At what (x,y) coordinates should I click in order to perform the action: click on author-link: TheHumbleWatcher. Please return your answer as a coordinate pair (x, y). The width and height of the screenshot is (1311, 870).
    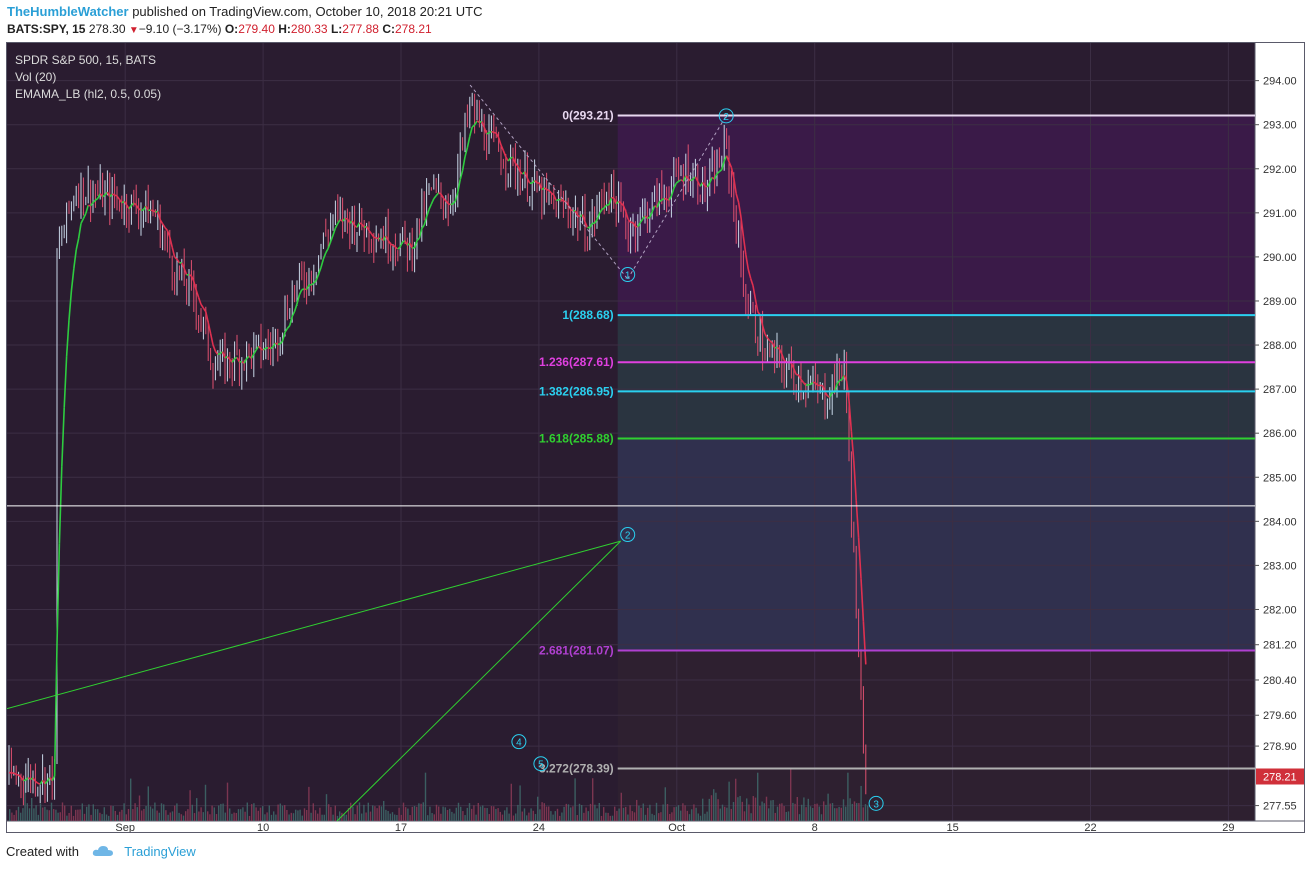
    Looking at the image, I should click on (68, 11).